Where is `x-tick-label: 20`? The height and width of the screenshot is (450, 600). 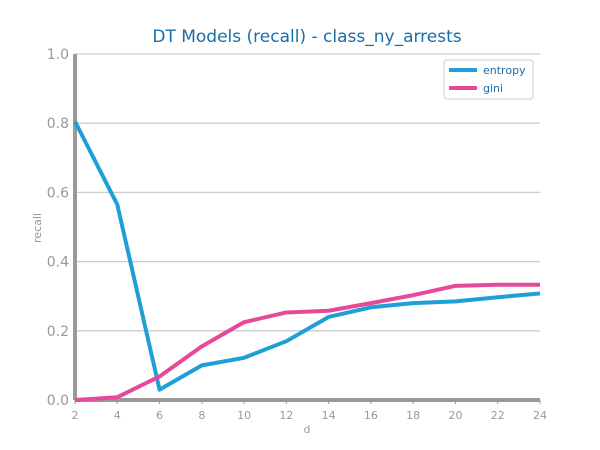 x-tick-label: 20 is located at coordinates (455, 415).